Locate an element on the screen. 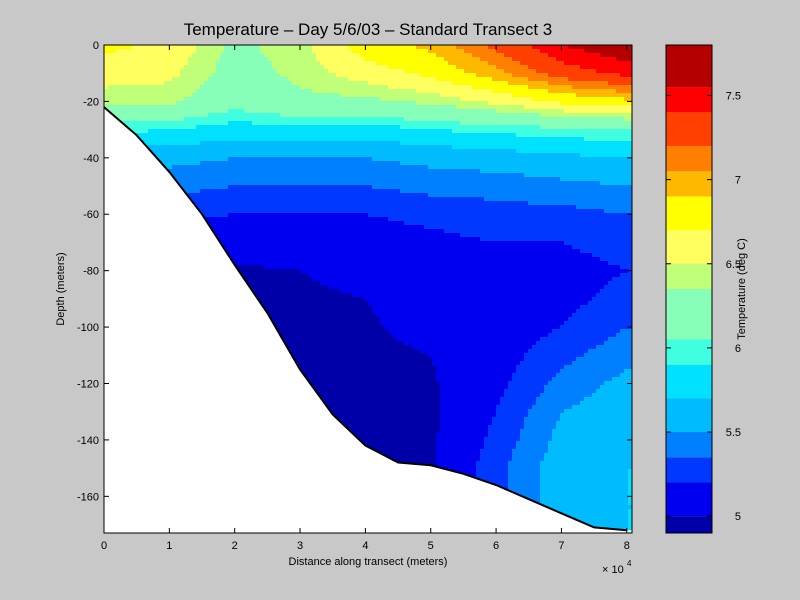 This screenshot has width=800, height=600. colorbar-tick-label: 7 is located at coordinates (738, 181).